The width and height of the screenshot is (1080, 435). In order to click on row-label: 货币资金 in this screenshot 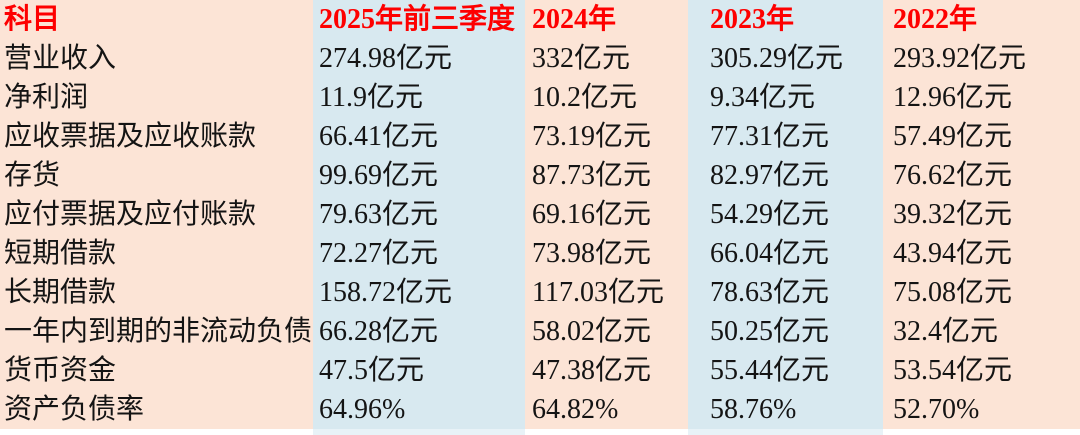, I will do `click(156, 370)`.